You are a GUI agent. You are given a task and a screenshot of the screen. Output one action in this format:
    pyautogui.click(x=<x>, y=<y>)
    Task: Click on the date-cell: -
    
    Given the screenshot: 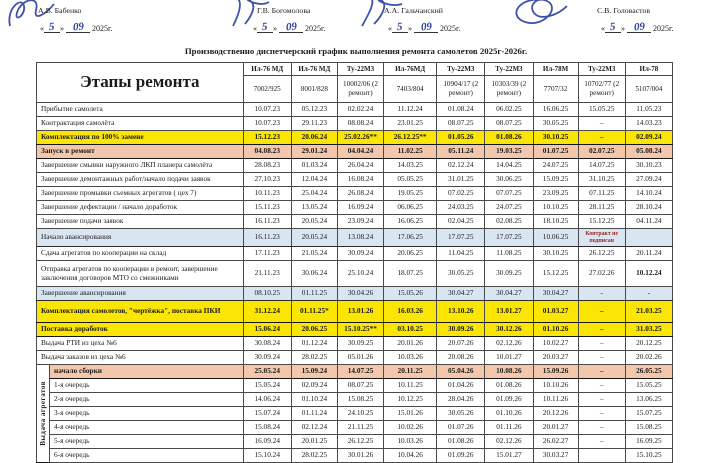 What is the action you would take?
    pyautogui.click(x=601, y=293)
    